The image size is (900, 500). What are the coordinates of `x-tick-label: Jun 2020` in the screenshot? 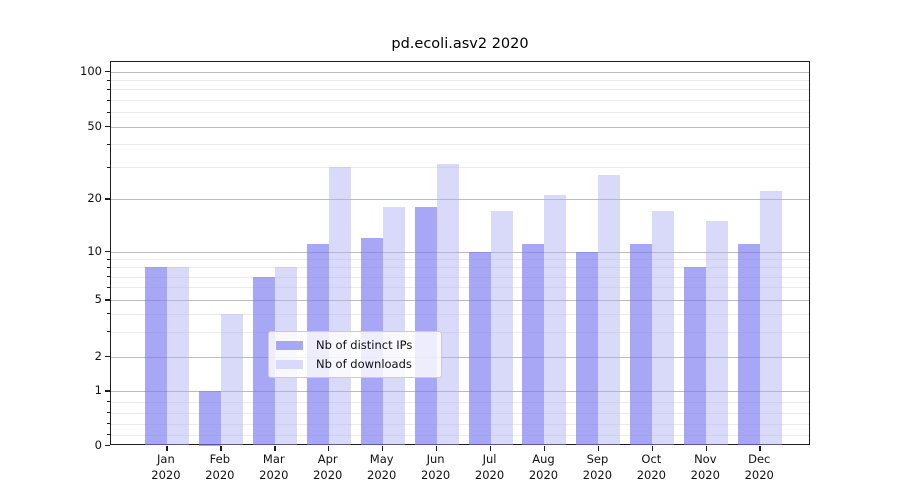 It's located at (435, 467).